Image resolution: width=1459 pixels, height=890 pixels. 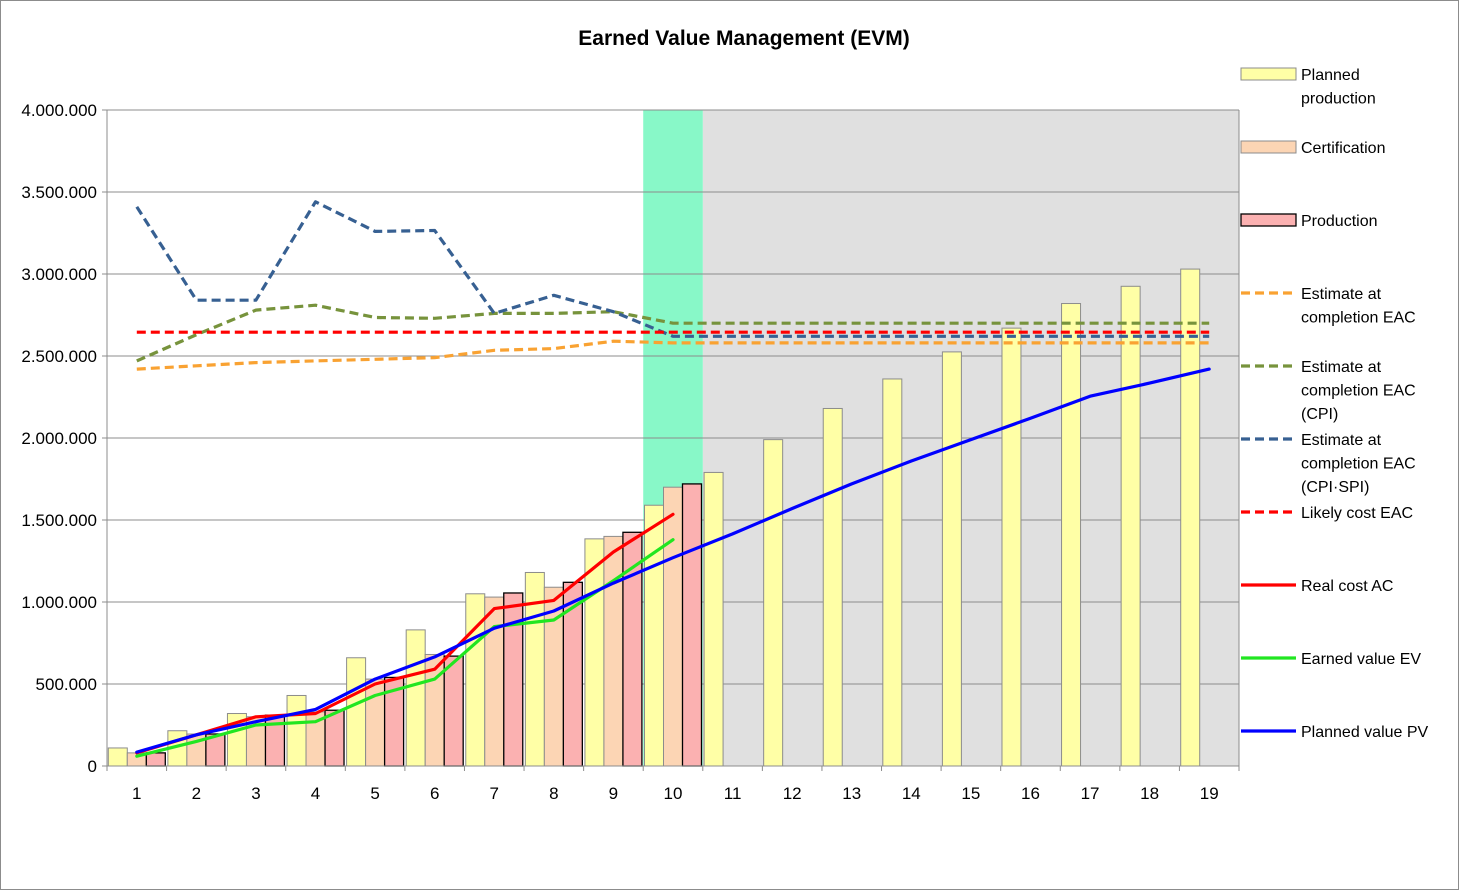 What do you see at coordinates (1268, 220) in the screenshot?
I see `legend-swatch-production` at bounding box center [1268, 220].